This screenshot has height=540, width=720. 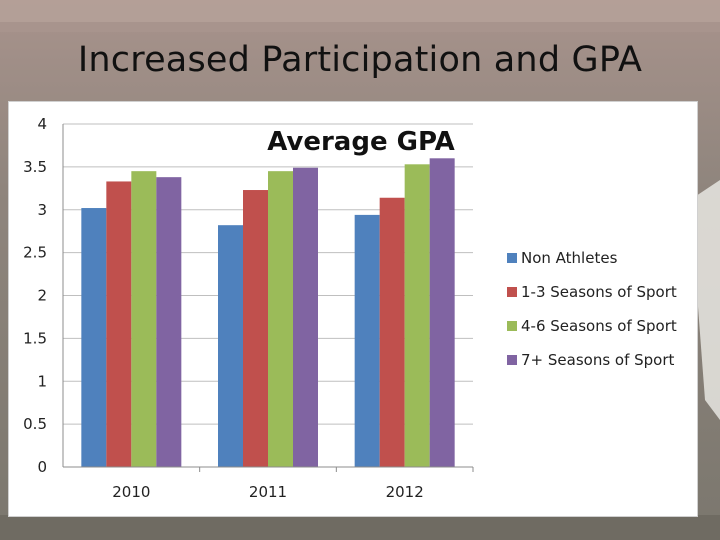 What do you see at coordinates (42, 296) in the screenshot?
I see `y-tick-label: 2` at bounding box center [42, 296].